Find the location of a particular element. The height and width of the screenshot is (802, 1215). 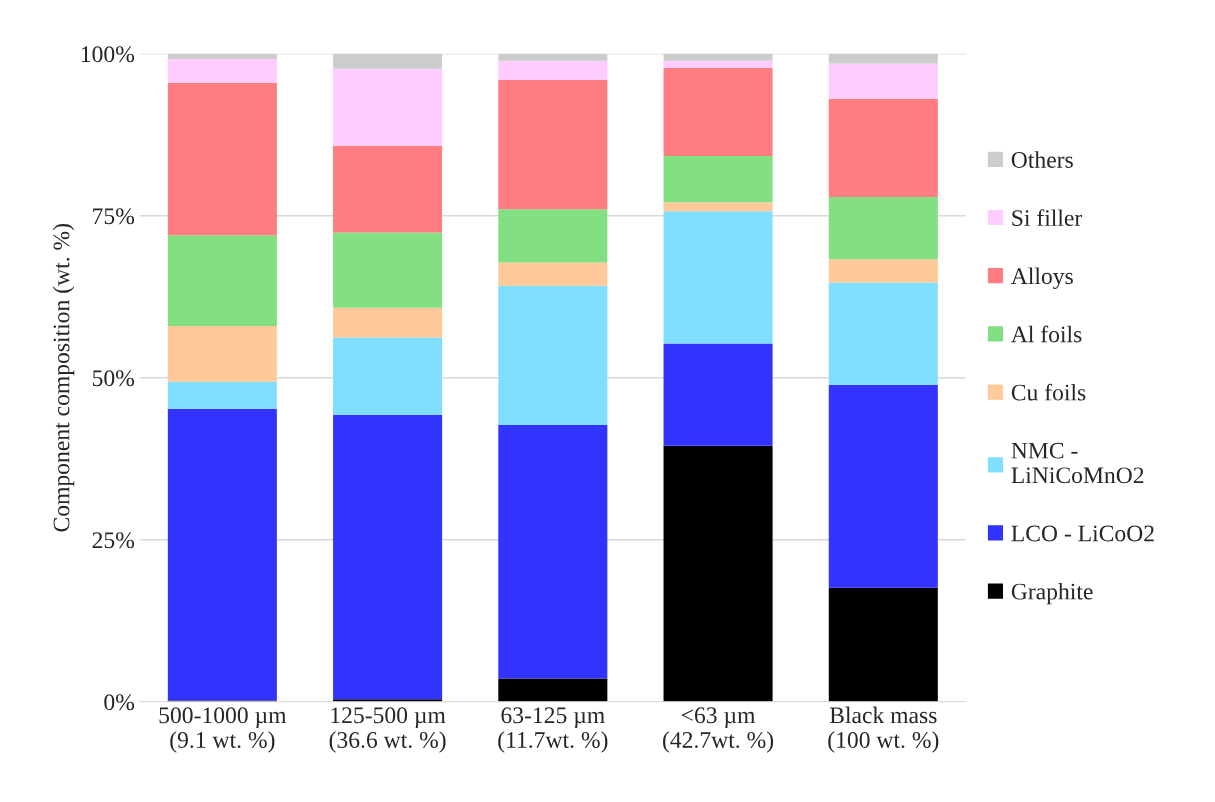

y-tick-label: 50% is located at coordinates (113, 378).